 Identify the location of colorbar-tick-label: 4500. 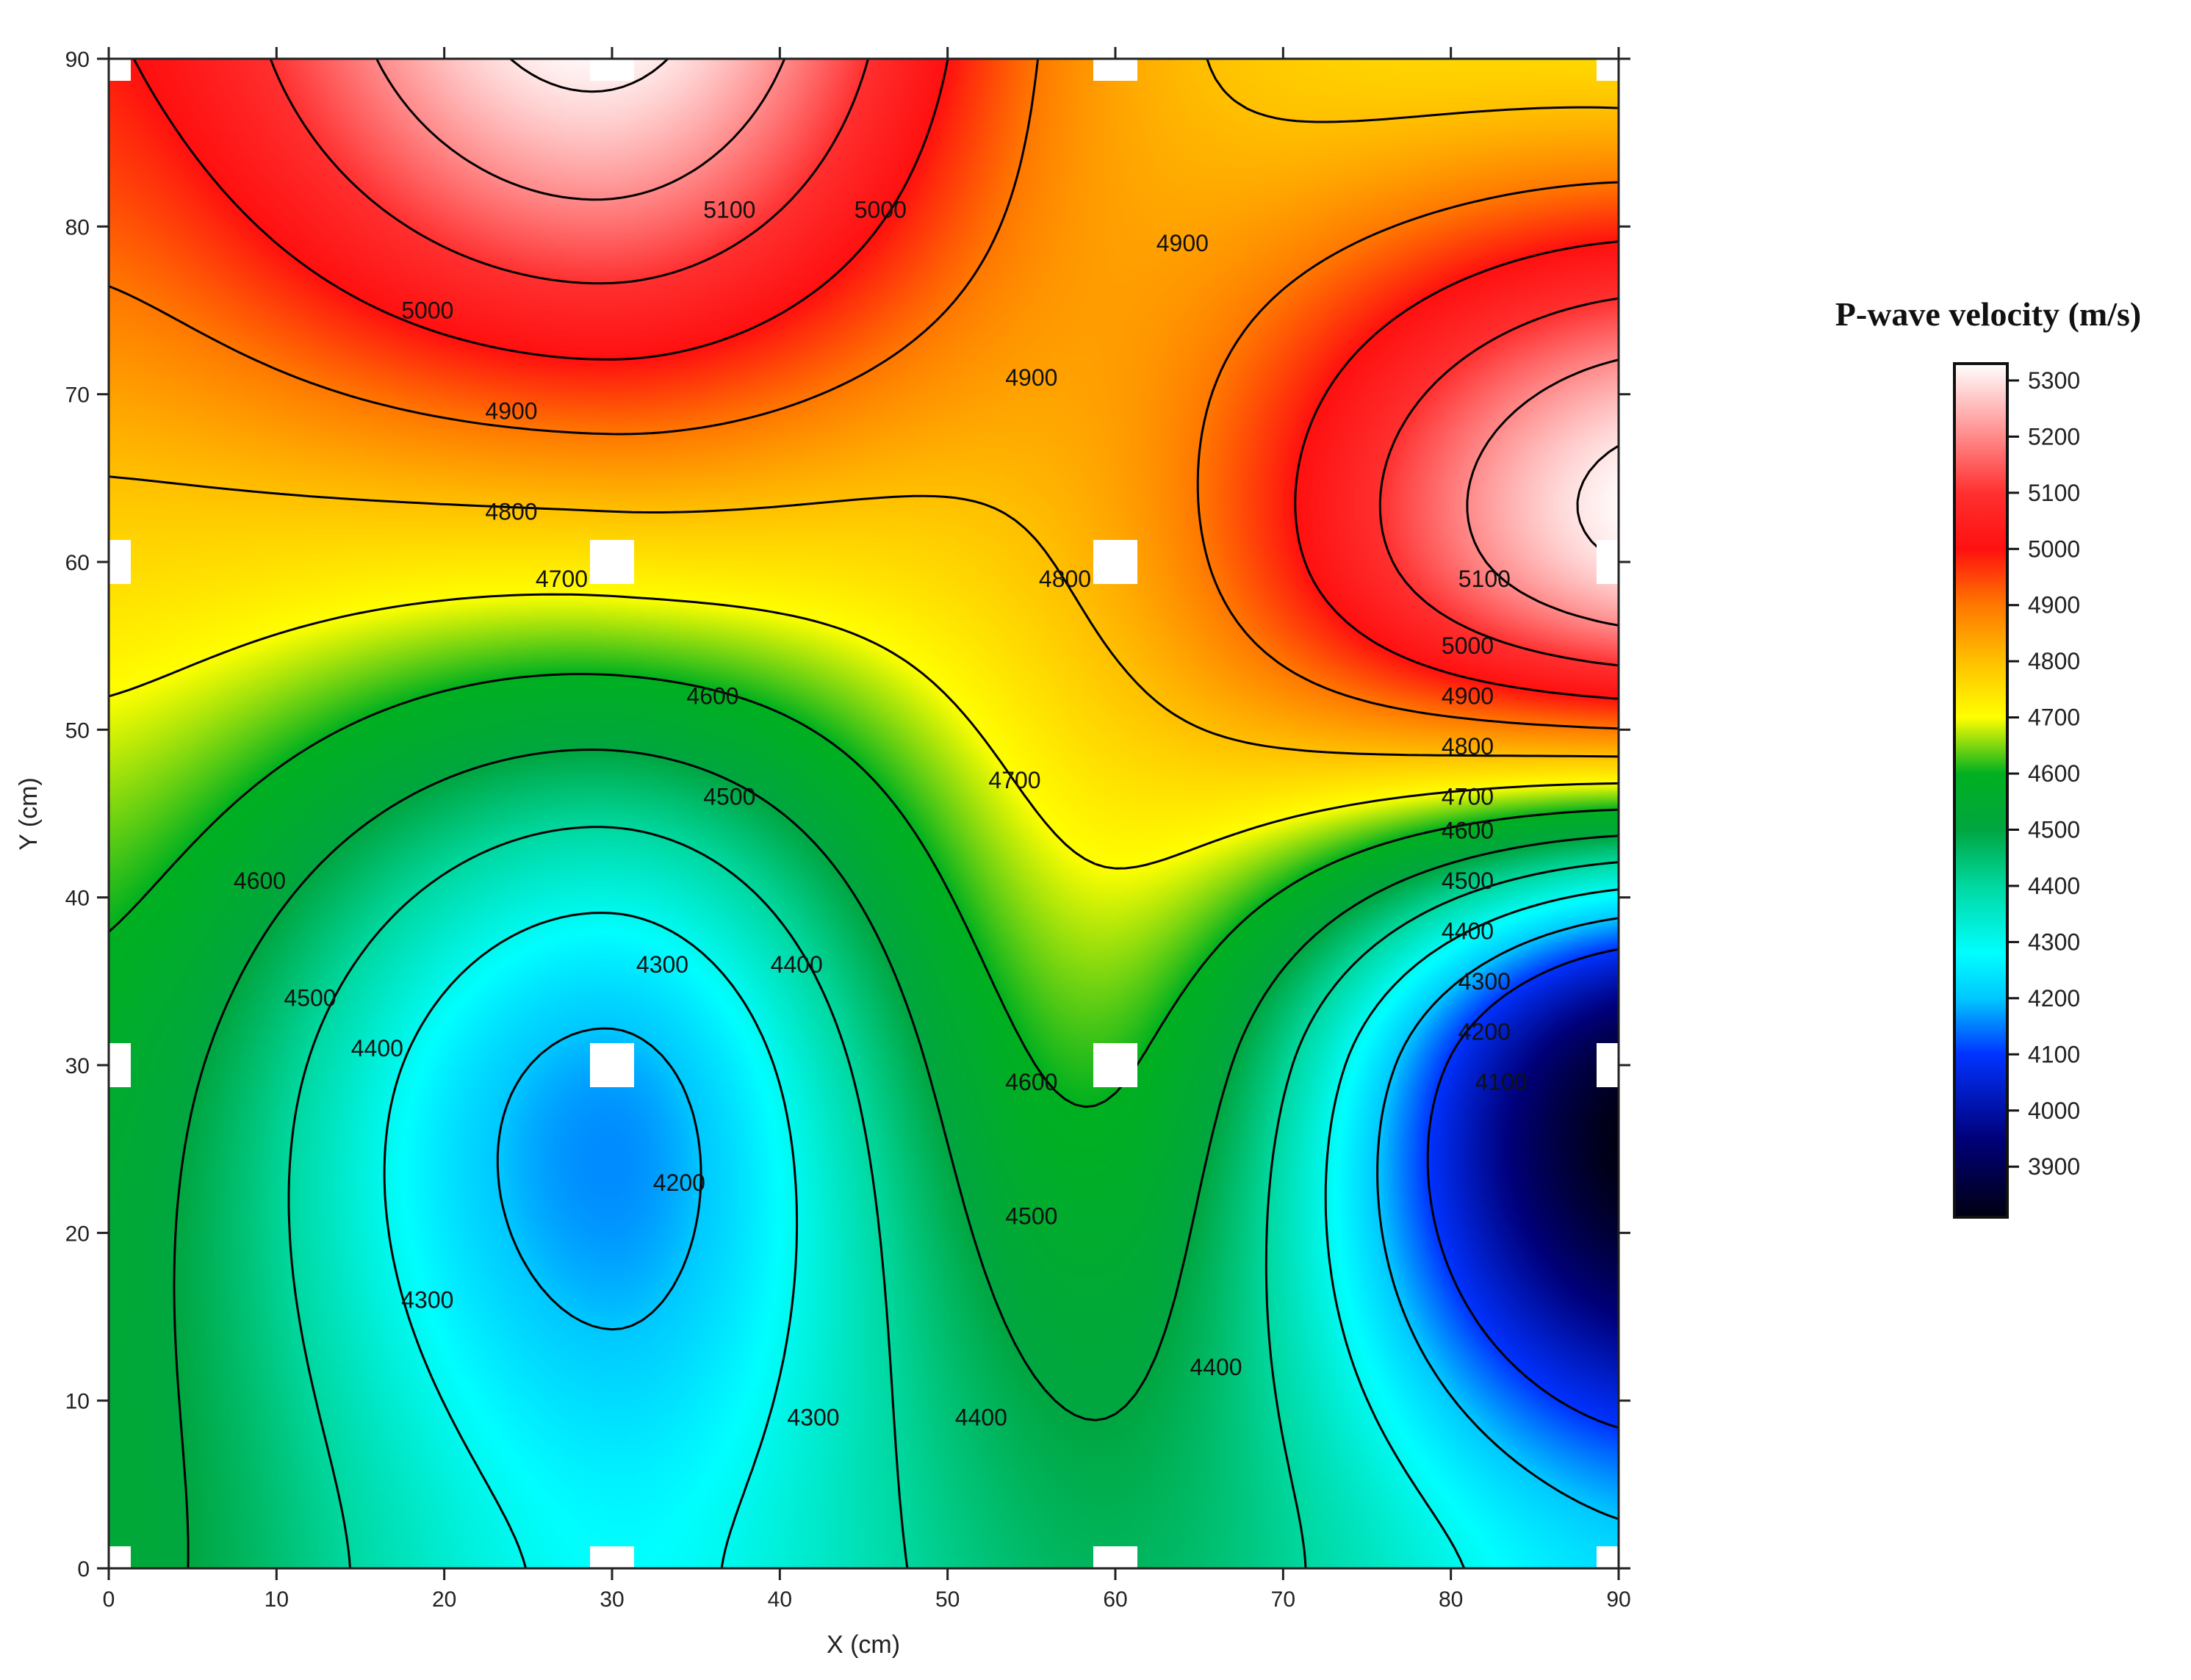
(2054, 830).